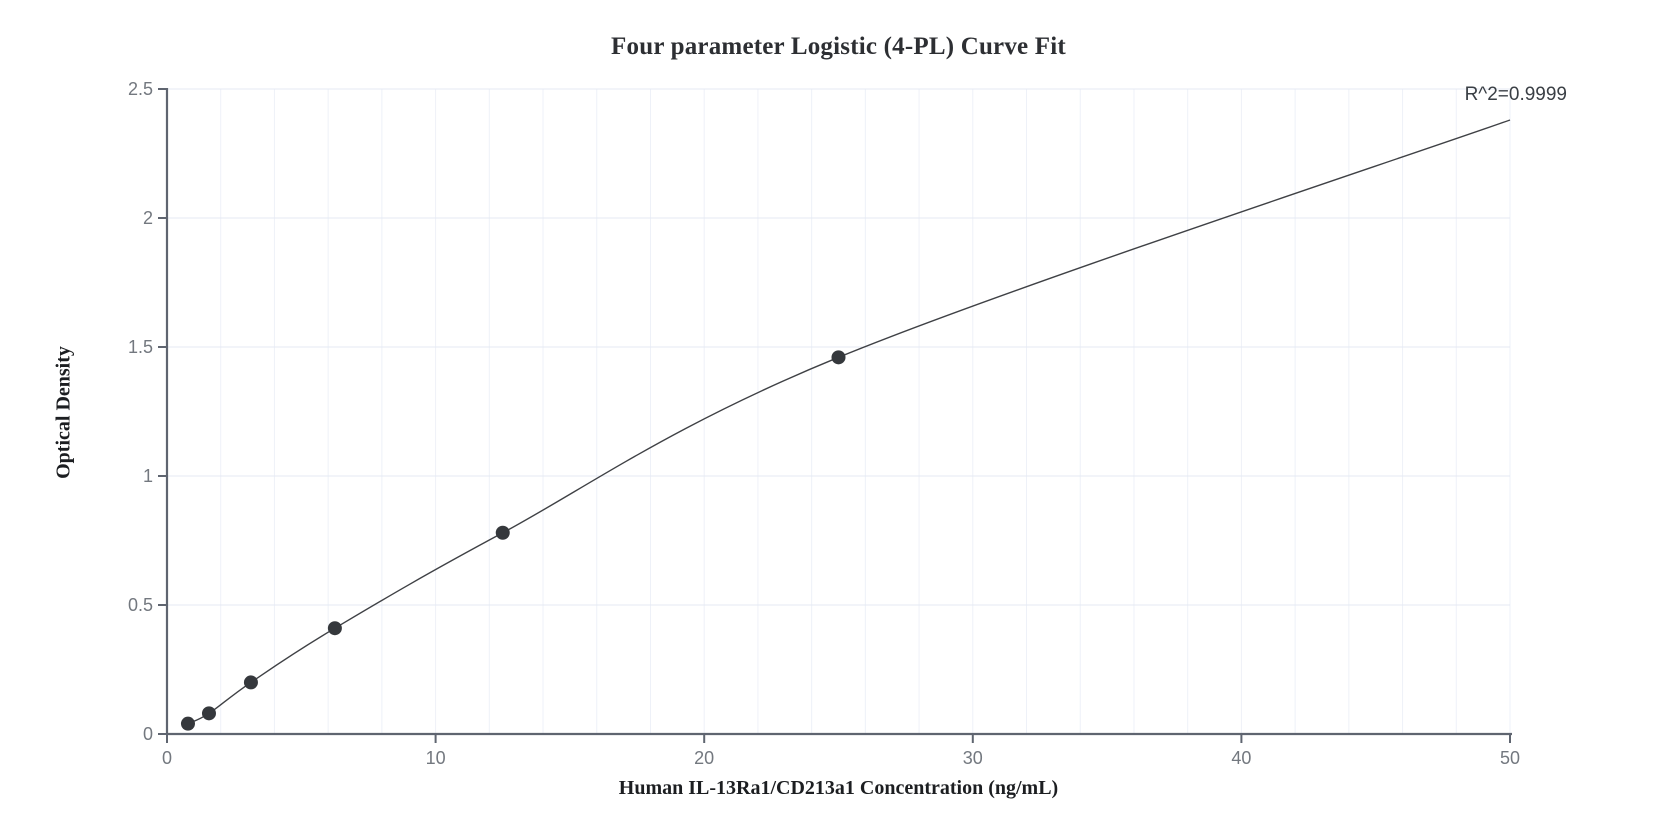  I want to click on y-tick-label: 2.5, so click(140, 89).